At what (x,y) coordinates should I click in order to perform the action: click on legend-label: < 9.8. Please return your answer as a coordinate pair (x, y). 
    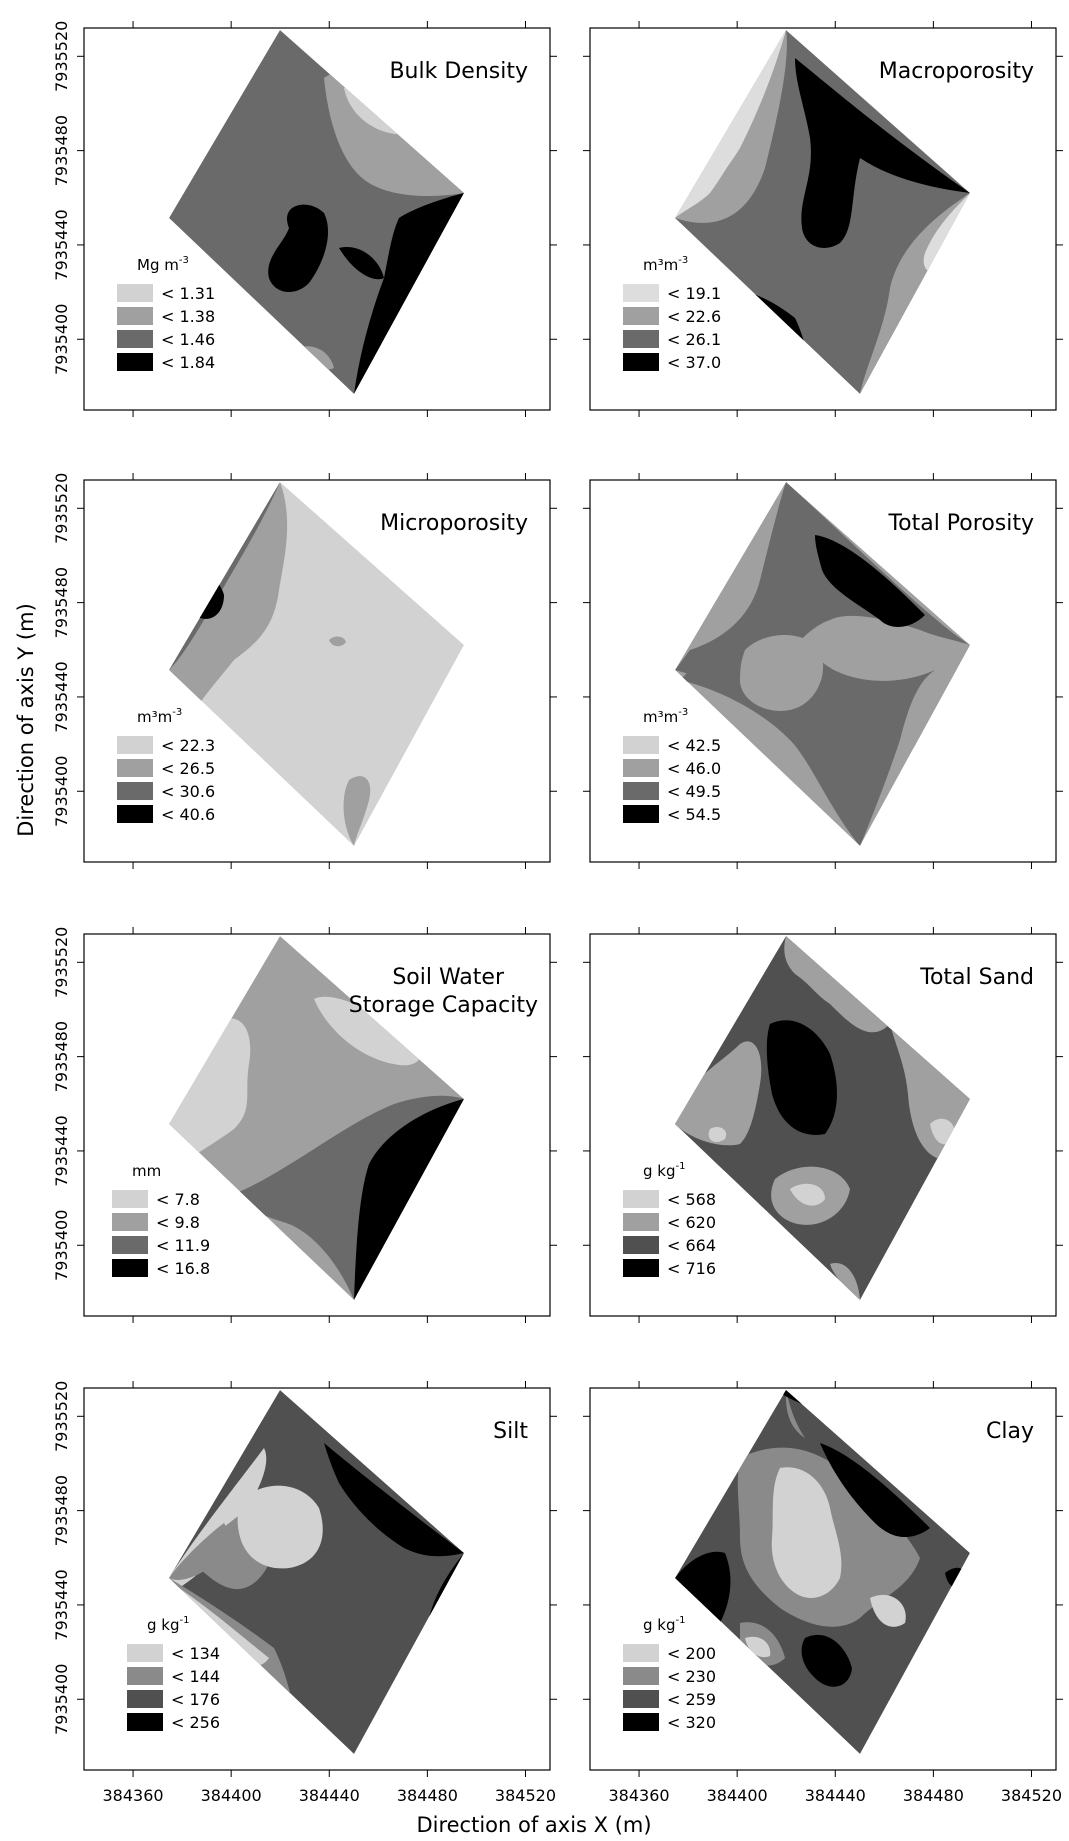
    Looking at the image, I should click on (178, 1222).